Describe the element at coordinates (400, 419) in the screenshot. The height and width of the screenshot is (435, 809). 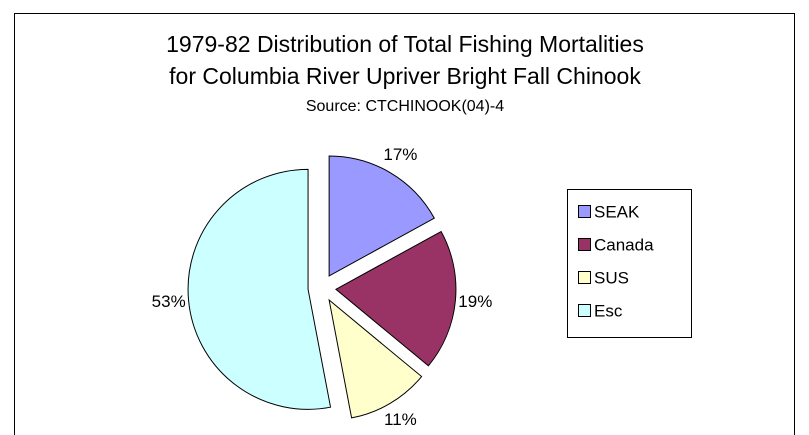
I see `data-label: 11%` at that location.